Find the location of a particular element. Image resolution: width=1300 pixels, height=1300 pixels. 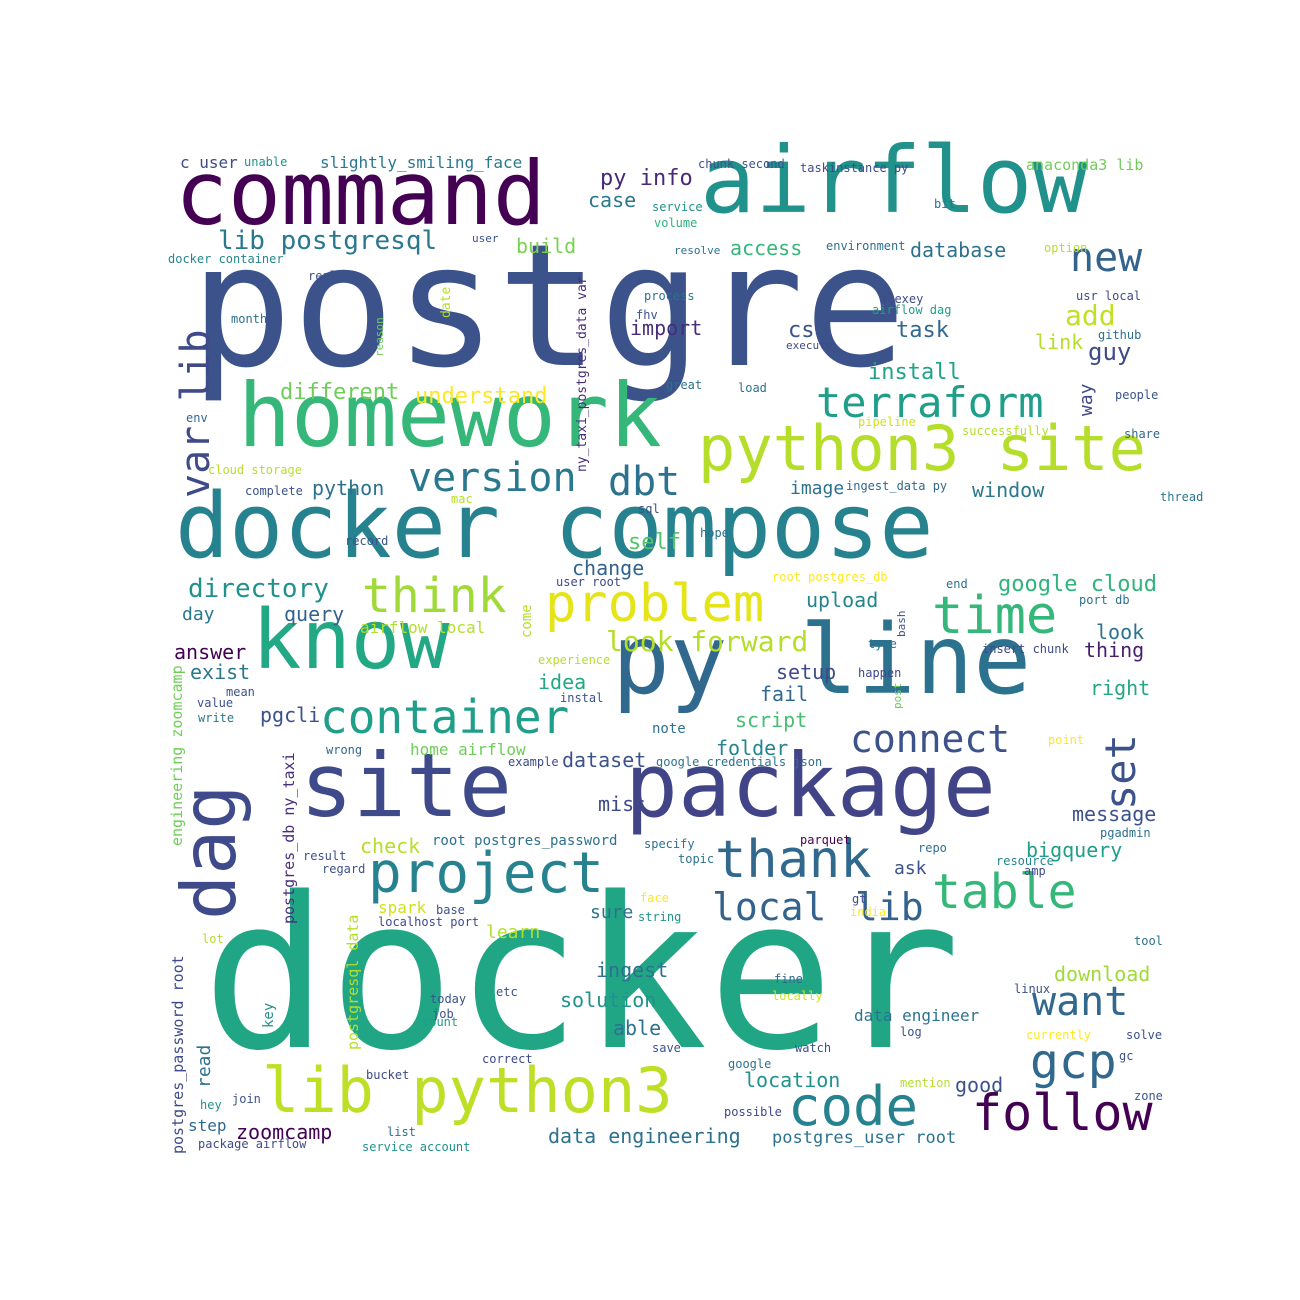

word-reason: reason is located at coordinates (379, 337).